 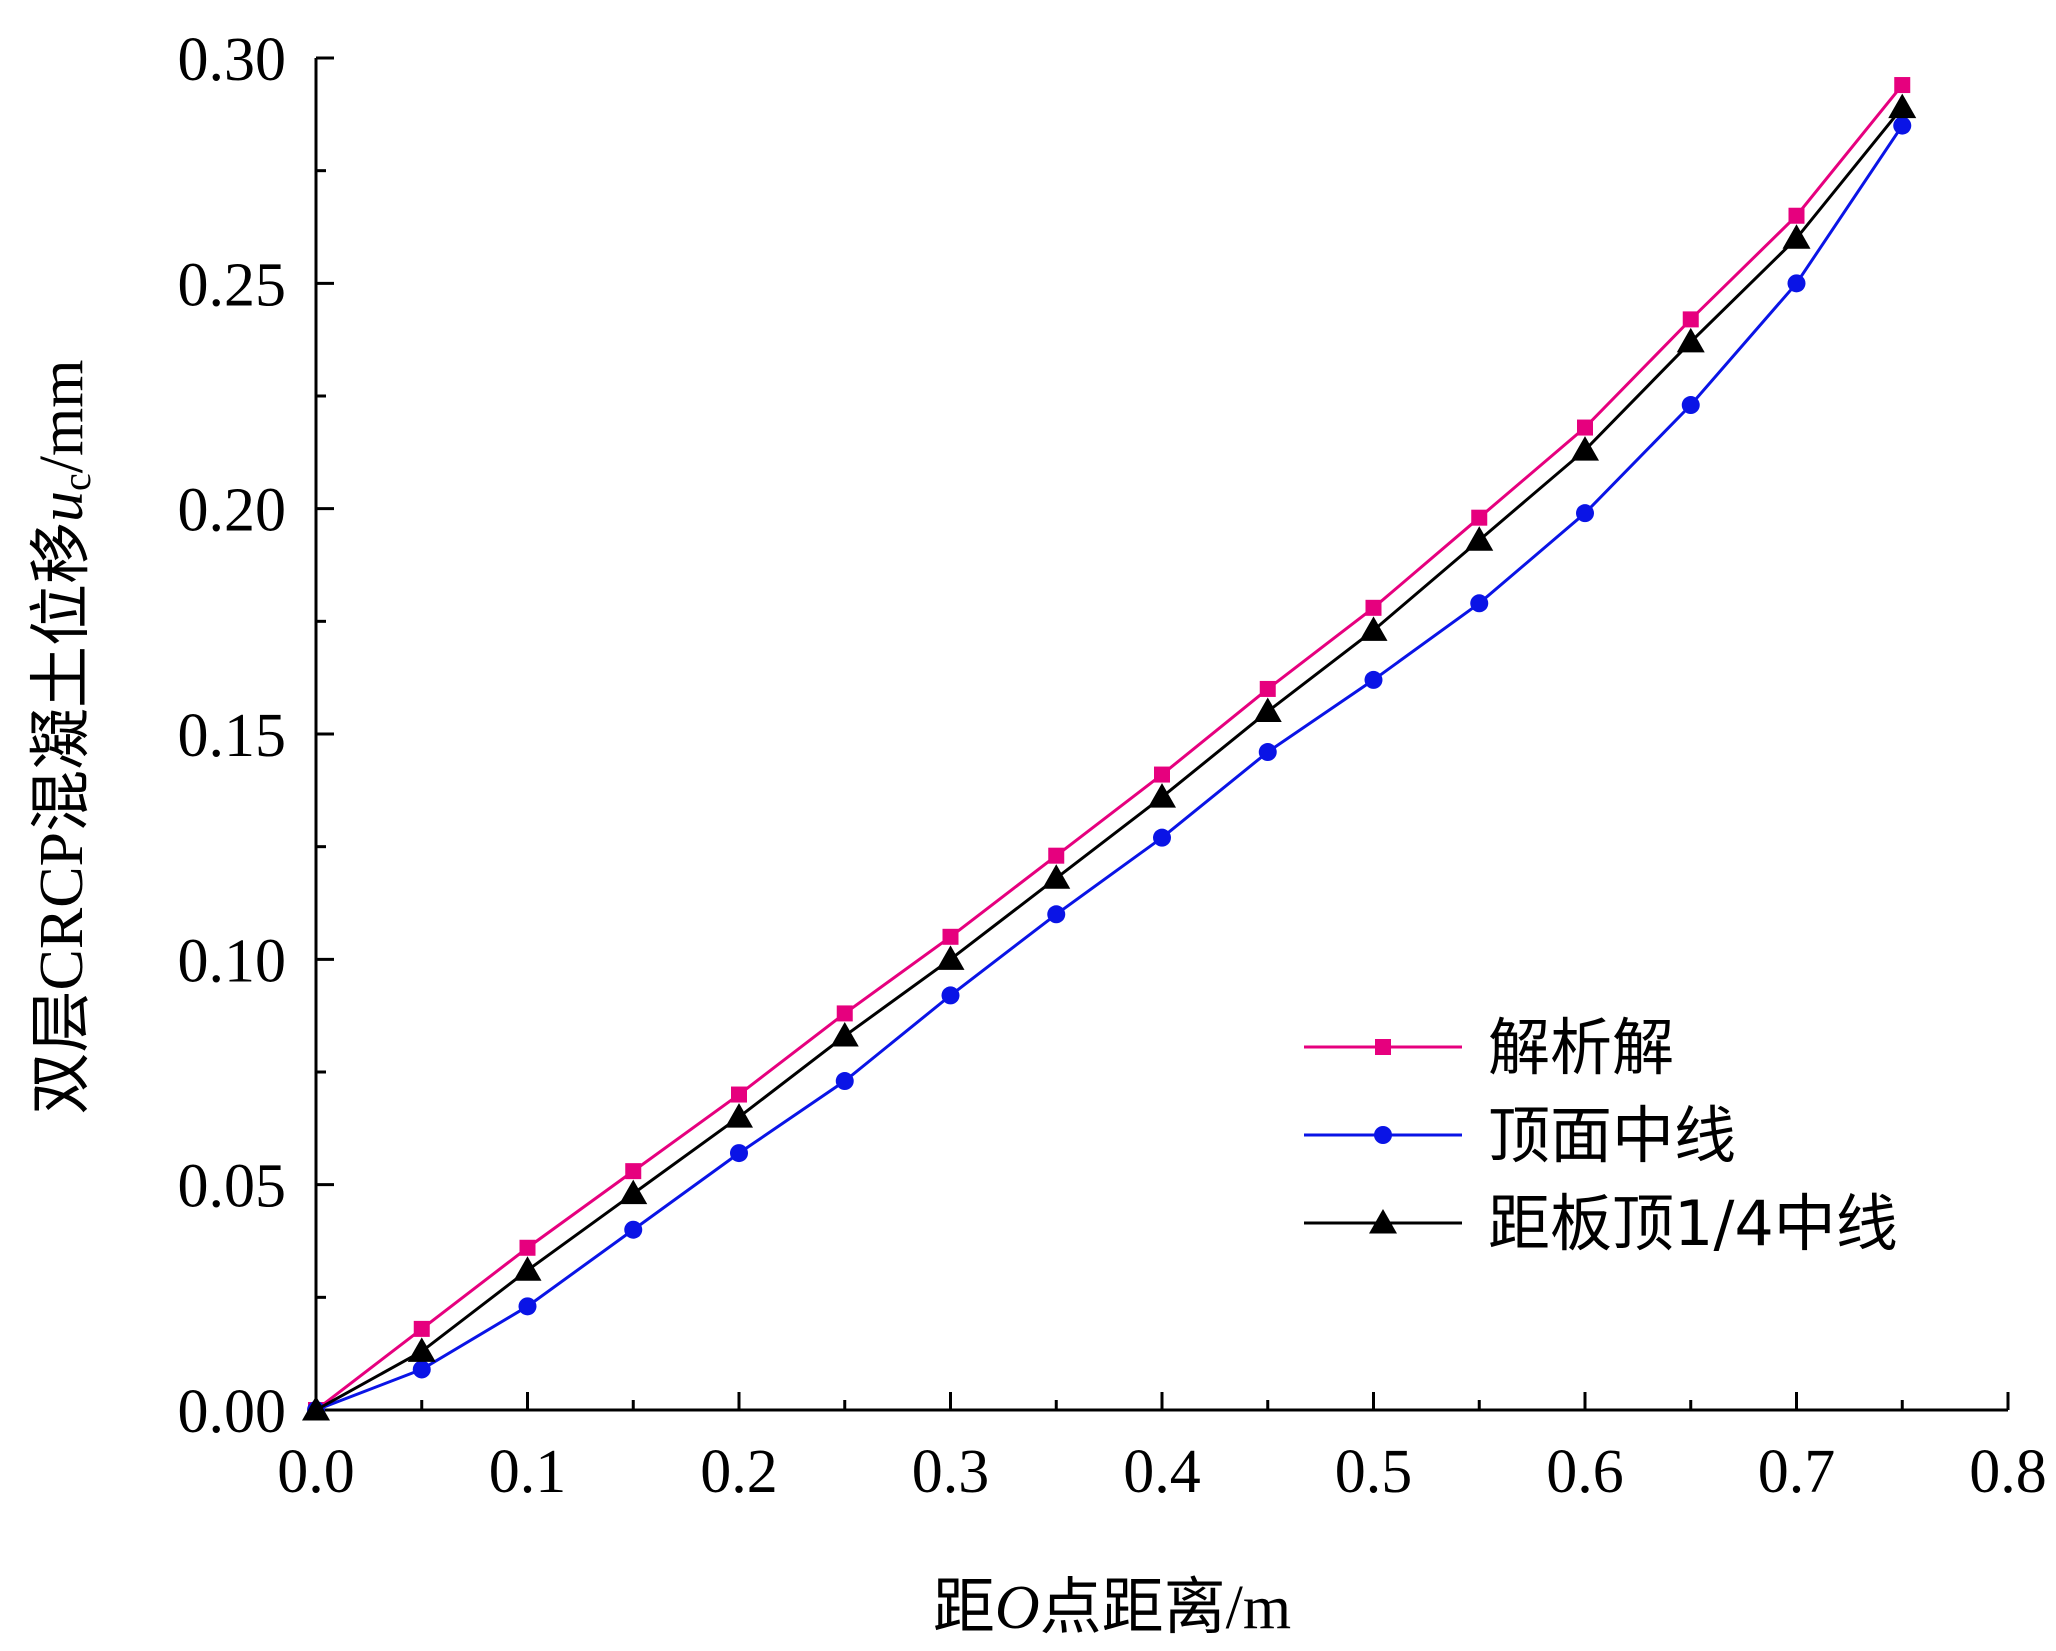 I want to click on x-tick-label: 0.8, so click(x=2008, y=1472).